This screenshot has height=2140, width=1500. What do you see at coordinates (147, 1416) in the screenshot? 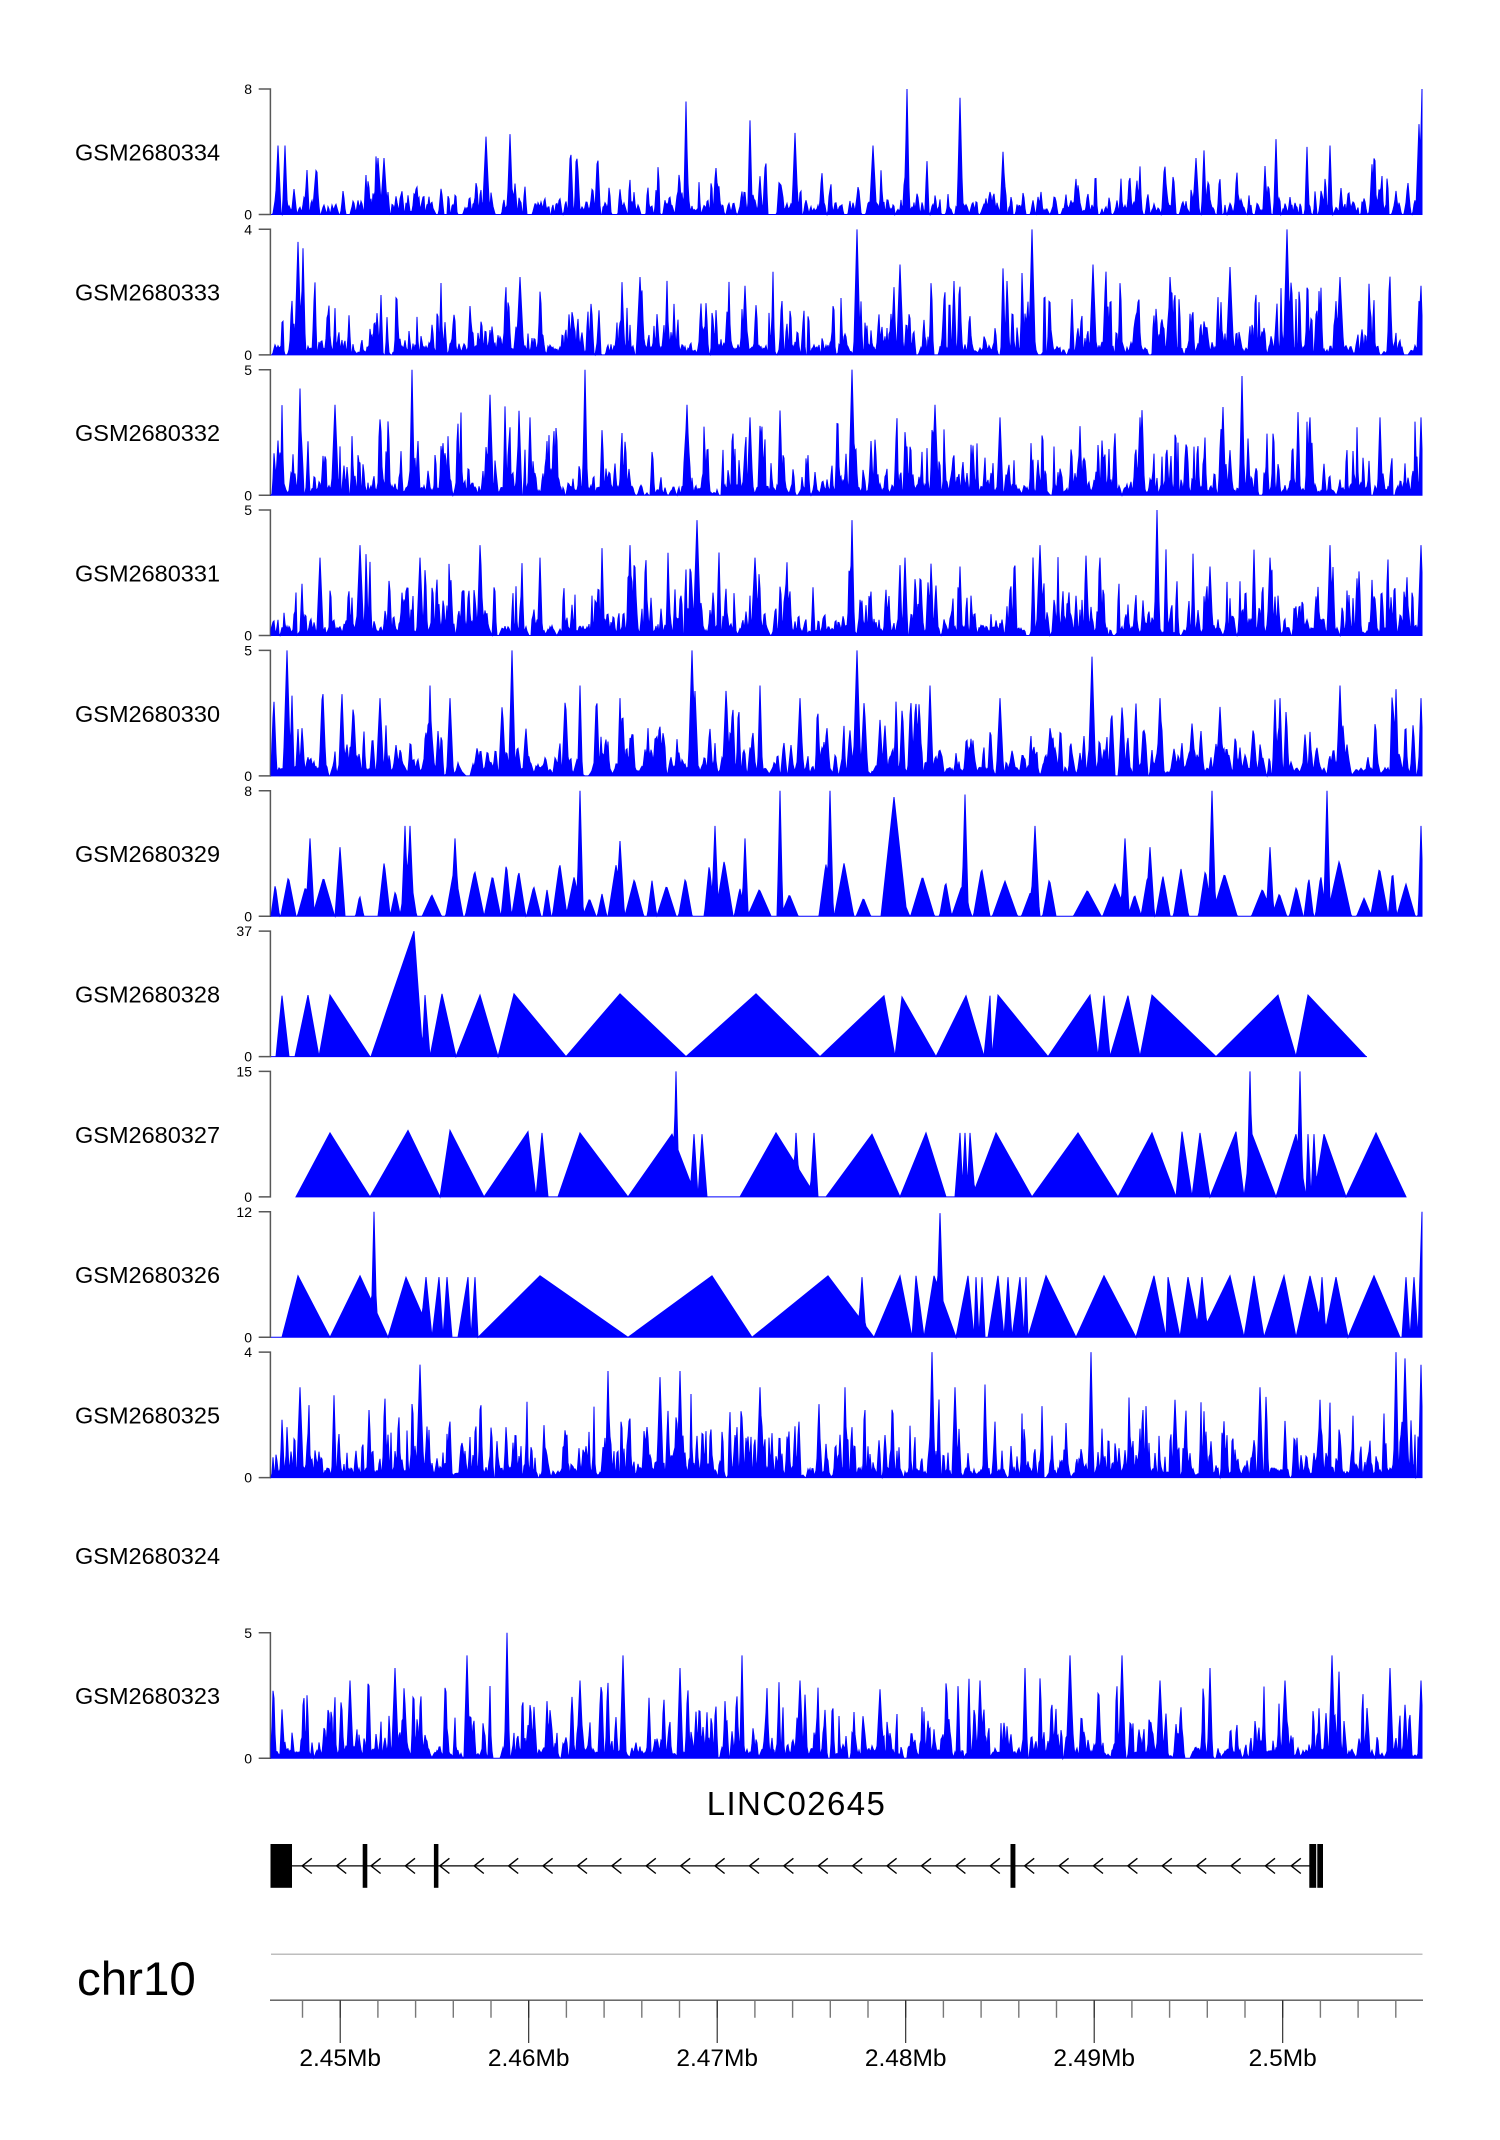
I see `svg-text: GSM2680325` at bounding box center [147, 1416].